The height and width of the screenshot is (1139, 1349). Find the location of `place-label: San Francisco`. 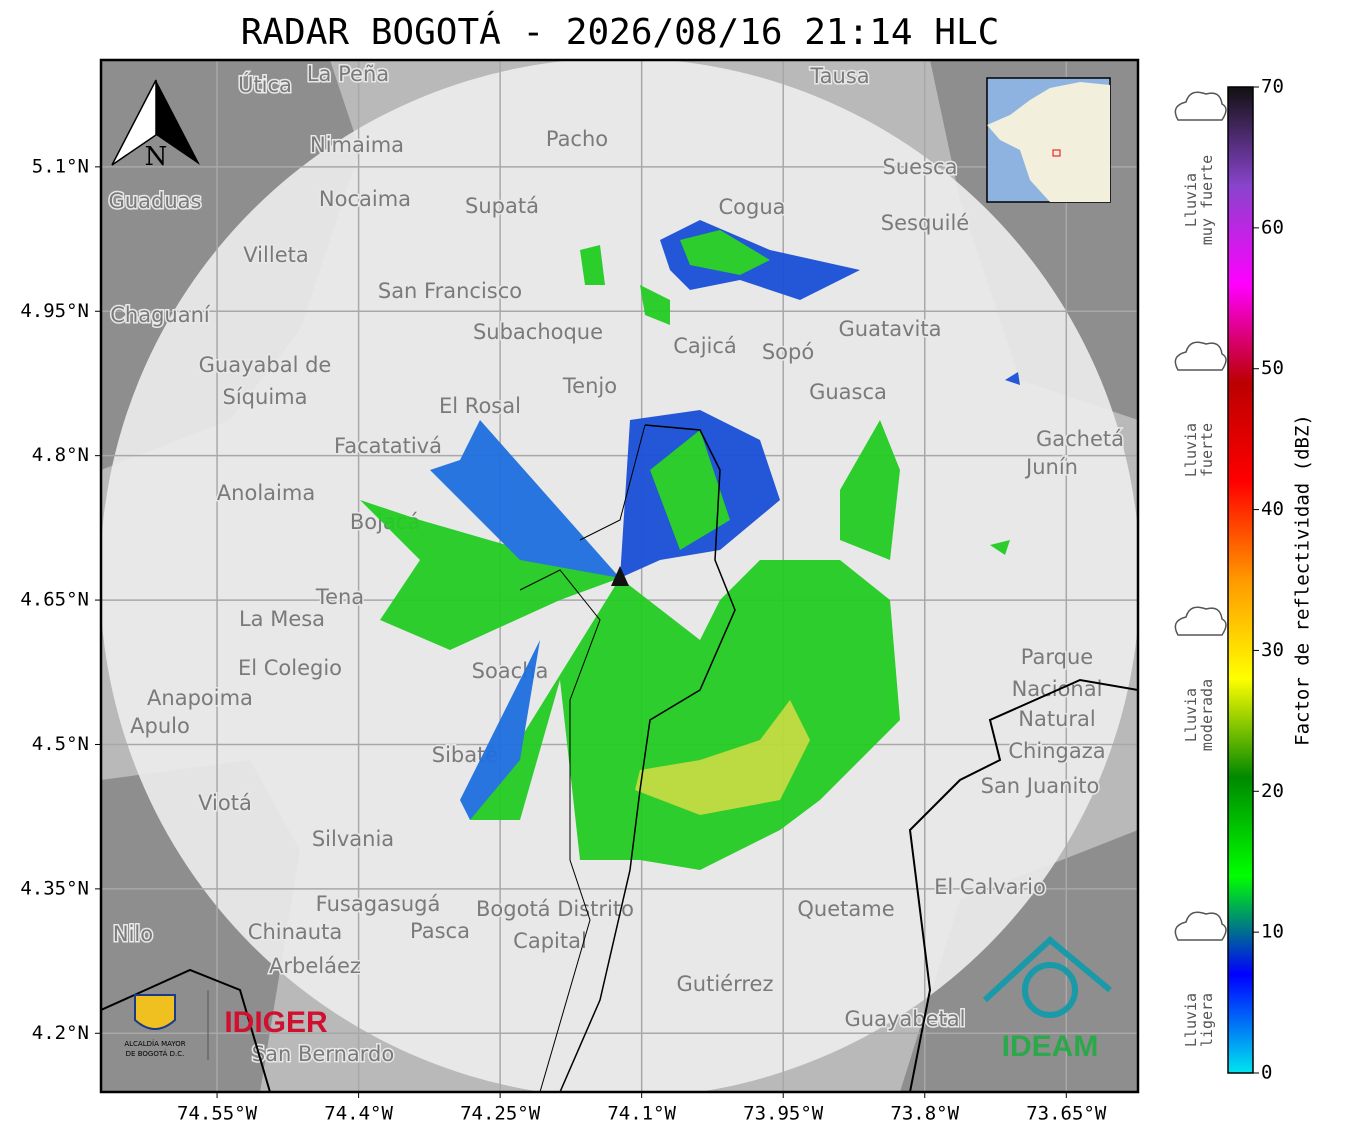

place-label: San Francisco is located at coordinates (450, 291).